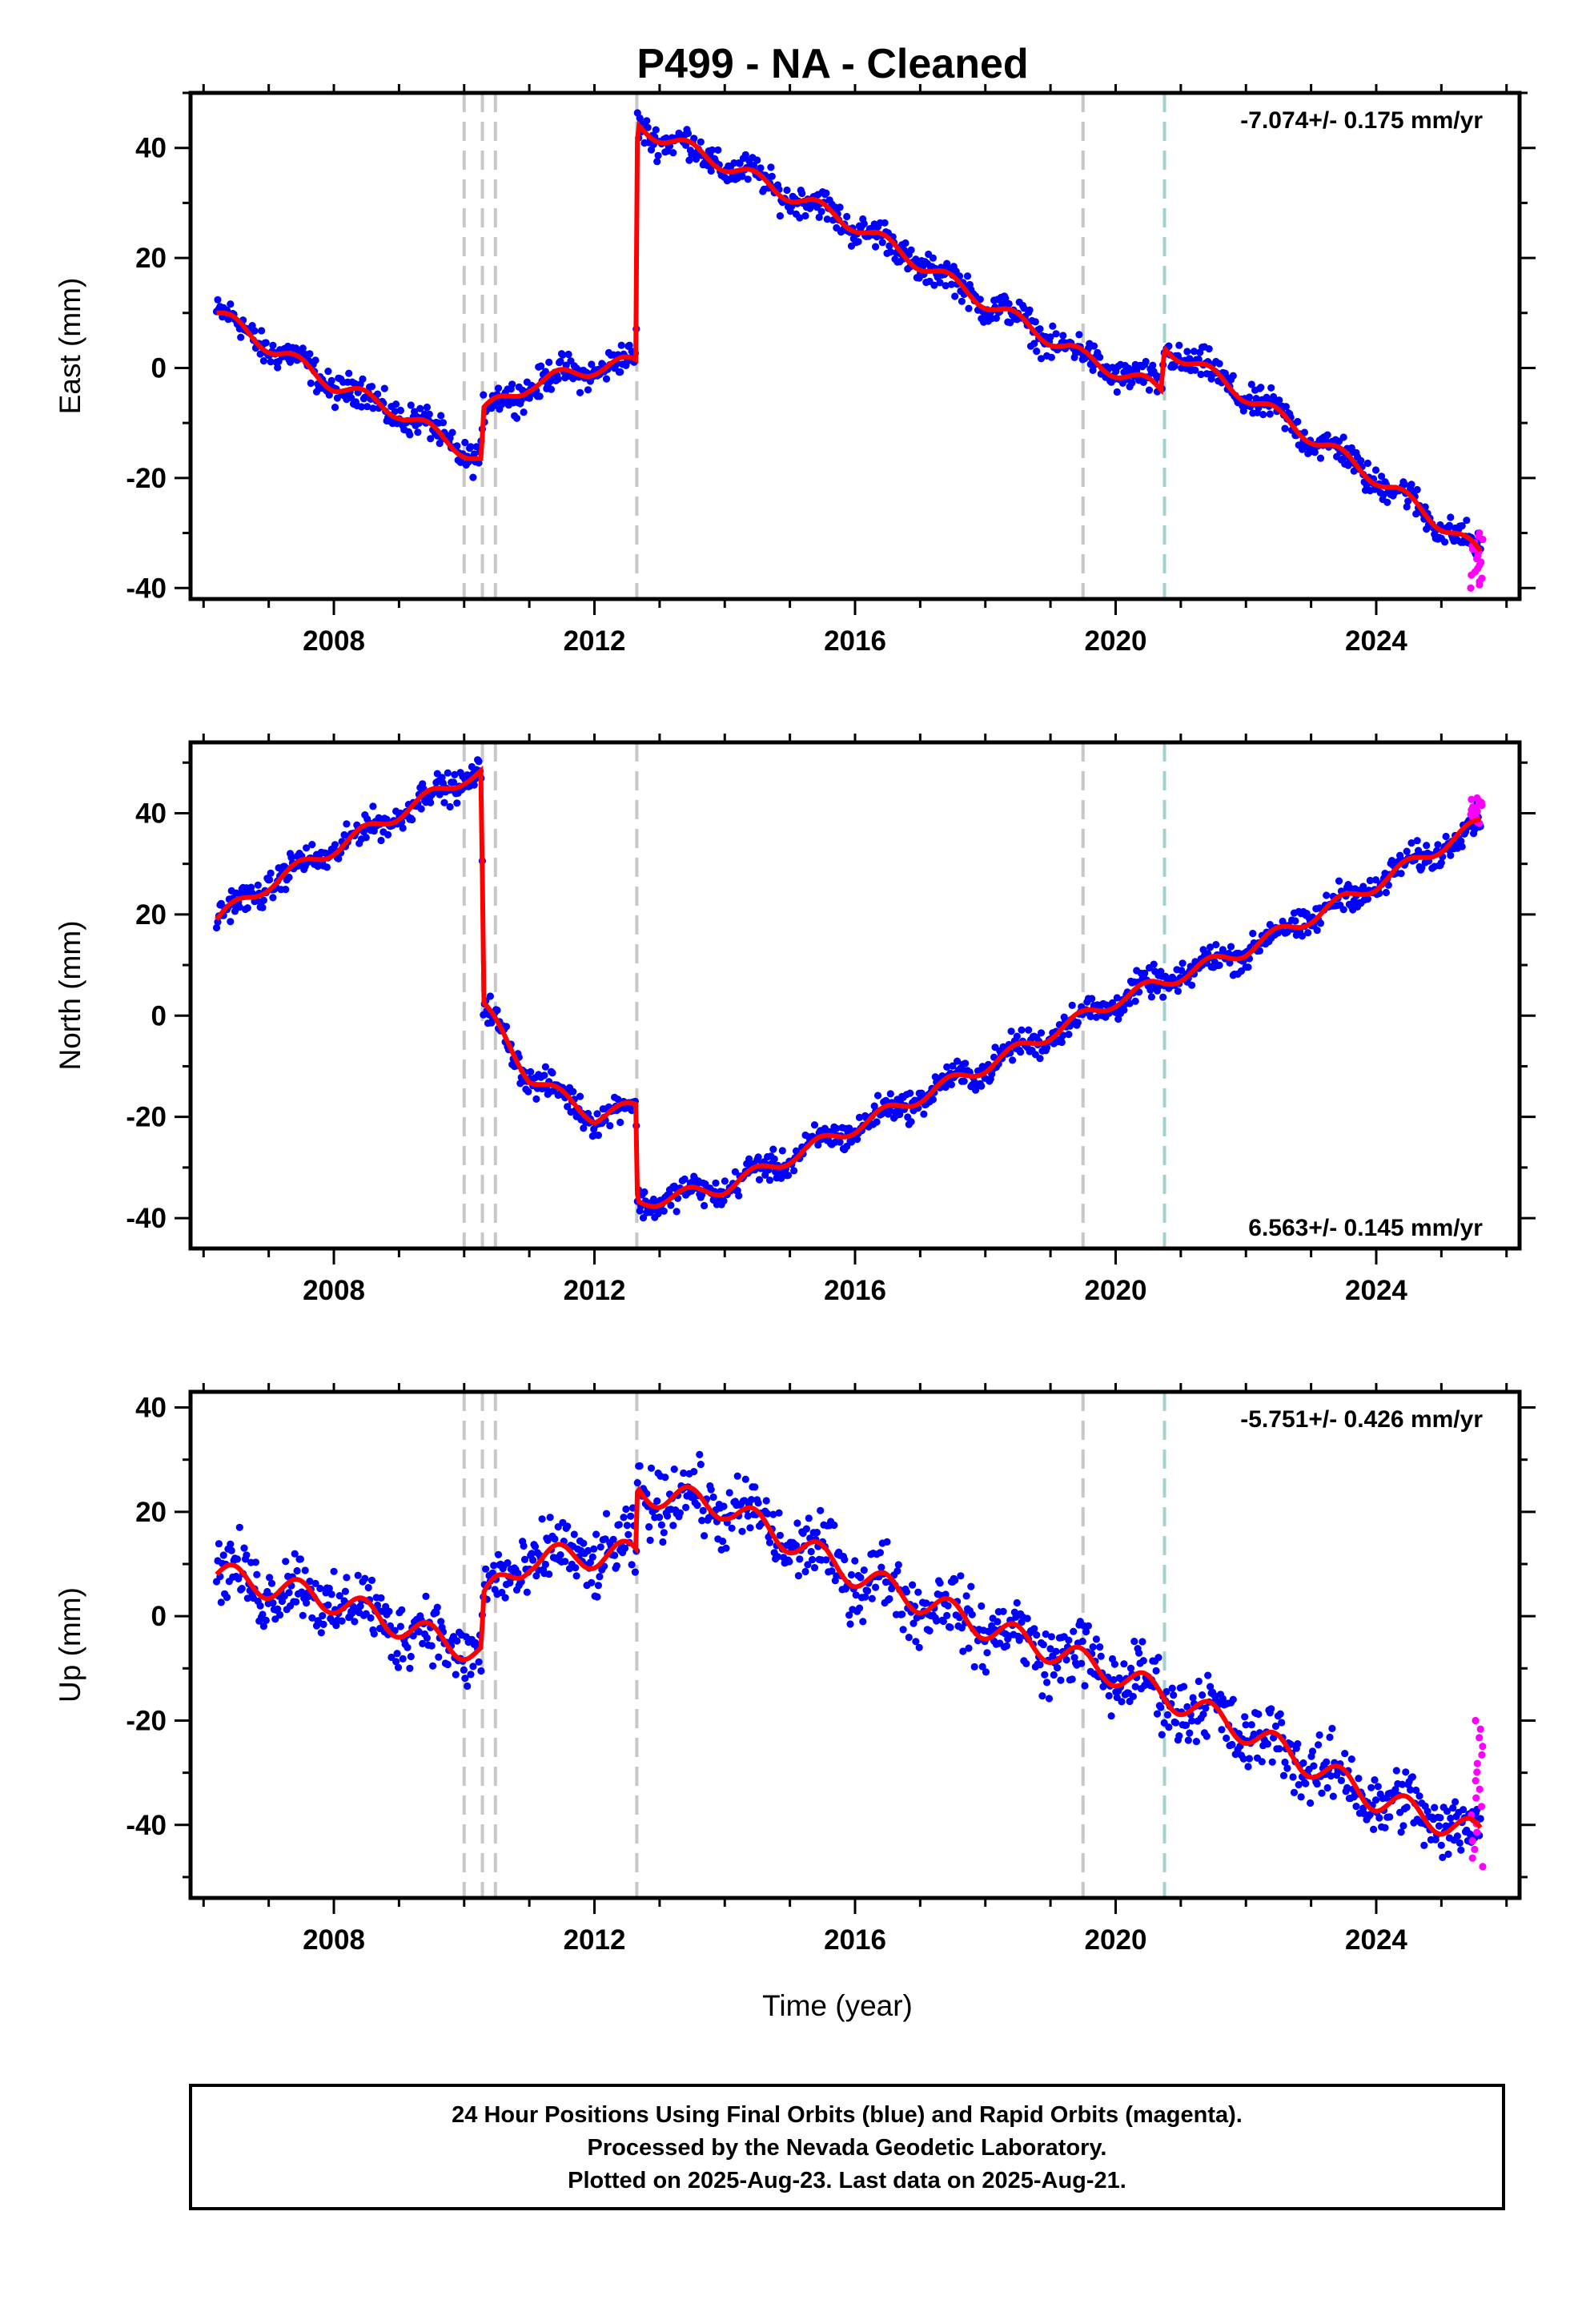 The width and height of the screenshot is (1582, 2324). What do you see at coordinates (855, 1290) in the screenshot?
I see `x-tick-label: 2016` at bounding box center [855, 1290].